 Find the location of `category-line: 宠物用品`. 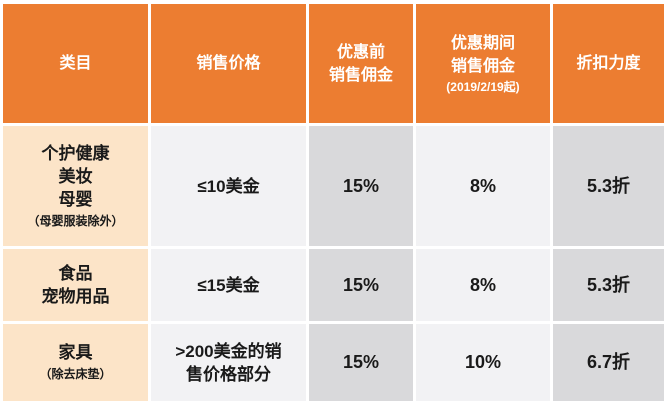

category-line: 宠物用品 is located at coordinates (75, 296).